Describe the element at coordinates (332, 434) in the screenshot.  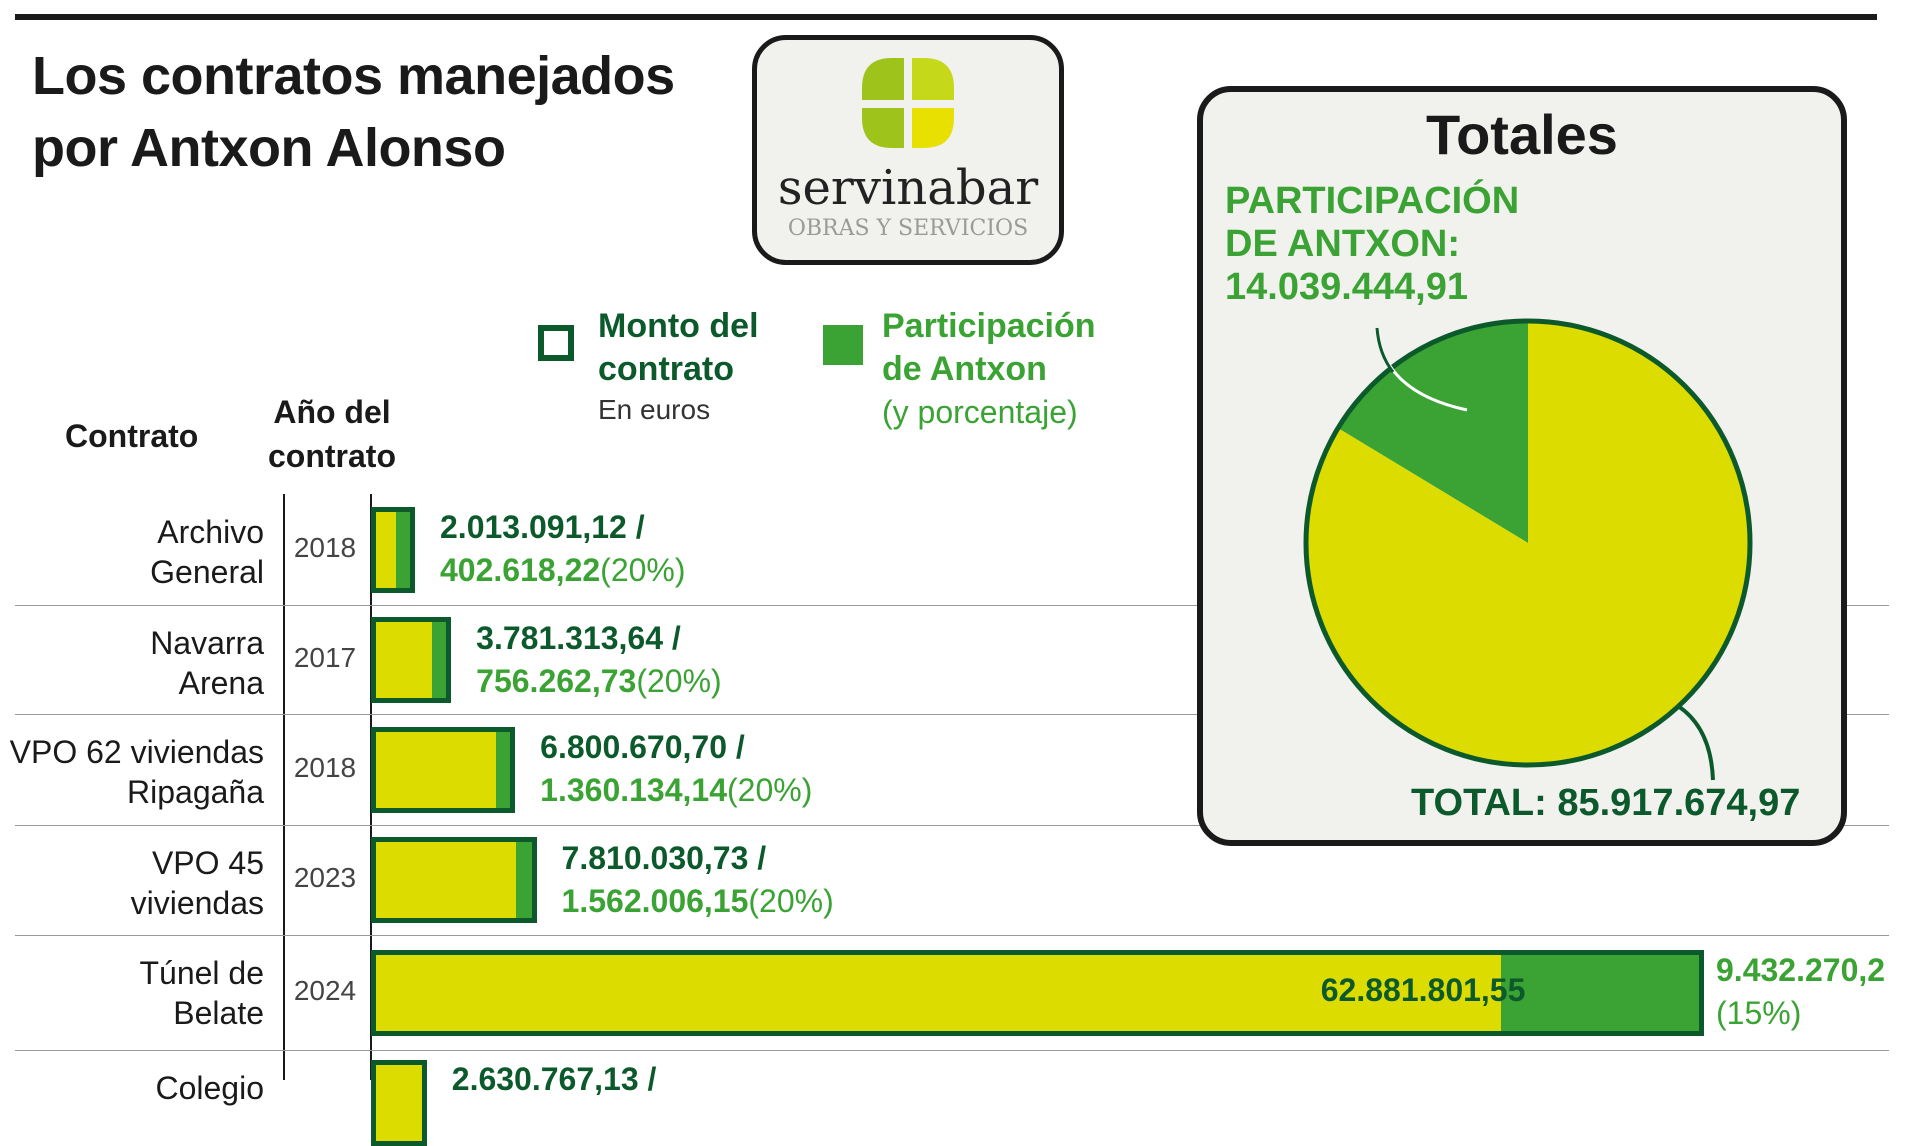
I see `header-anio: Año del contrato` at that location.